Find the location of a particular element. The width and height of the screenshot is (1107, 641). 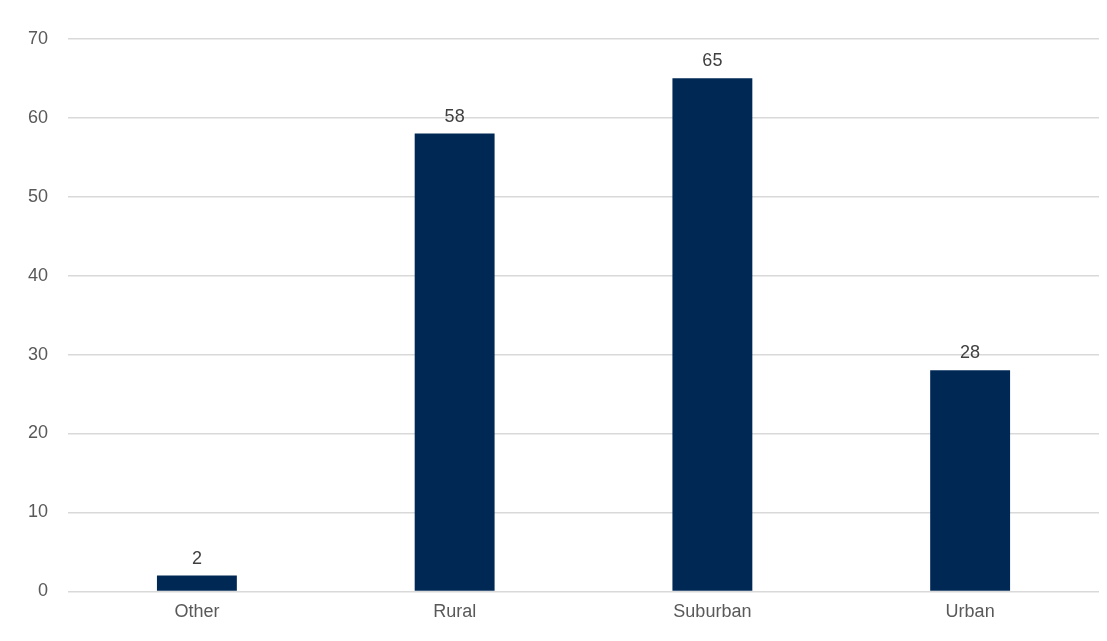

data-label: 65 is located at coordinates (712, 60).